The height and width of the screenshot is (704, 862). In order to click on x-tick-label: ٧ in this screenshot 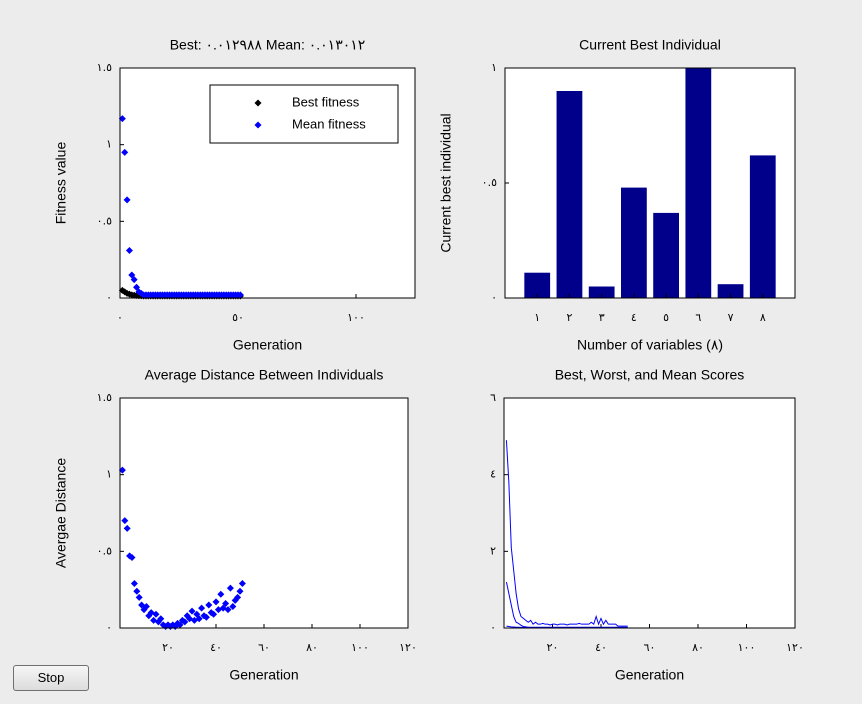, I will do `click(731, 317)`.